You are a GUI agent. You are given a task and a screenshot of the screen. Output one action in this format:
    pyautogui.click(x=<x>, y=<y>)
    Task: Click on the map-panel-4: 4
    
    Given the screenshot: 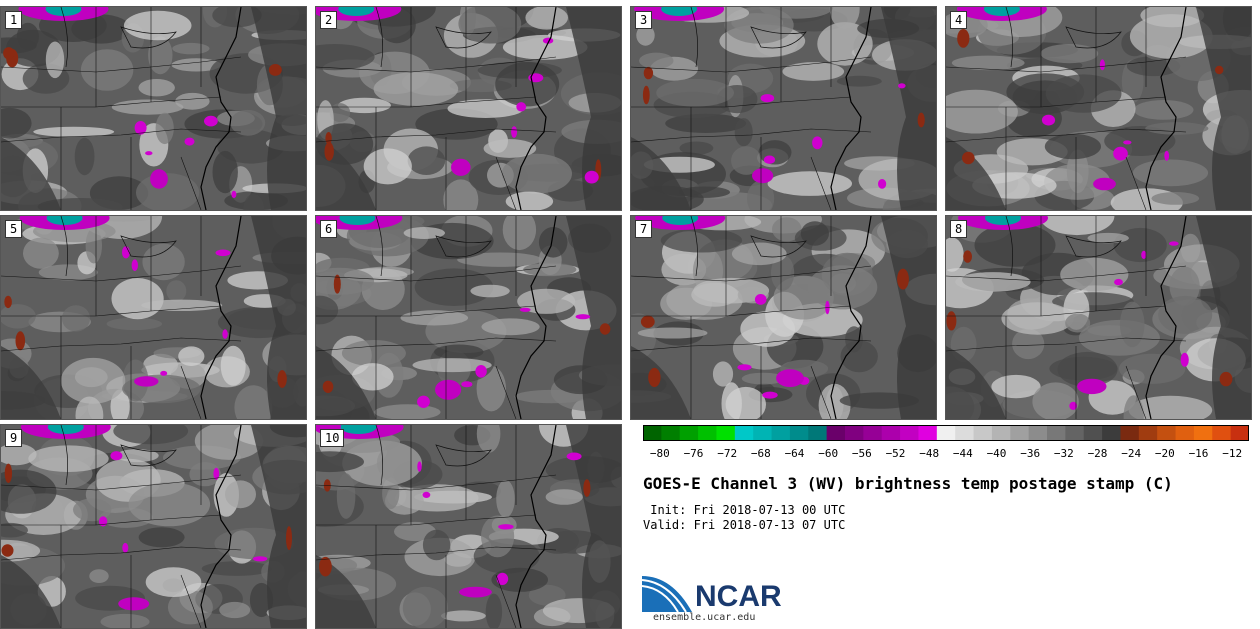 What is the action you would take?
    pyautogui.click(x=1098, y=108)
    